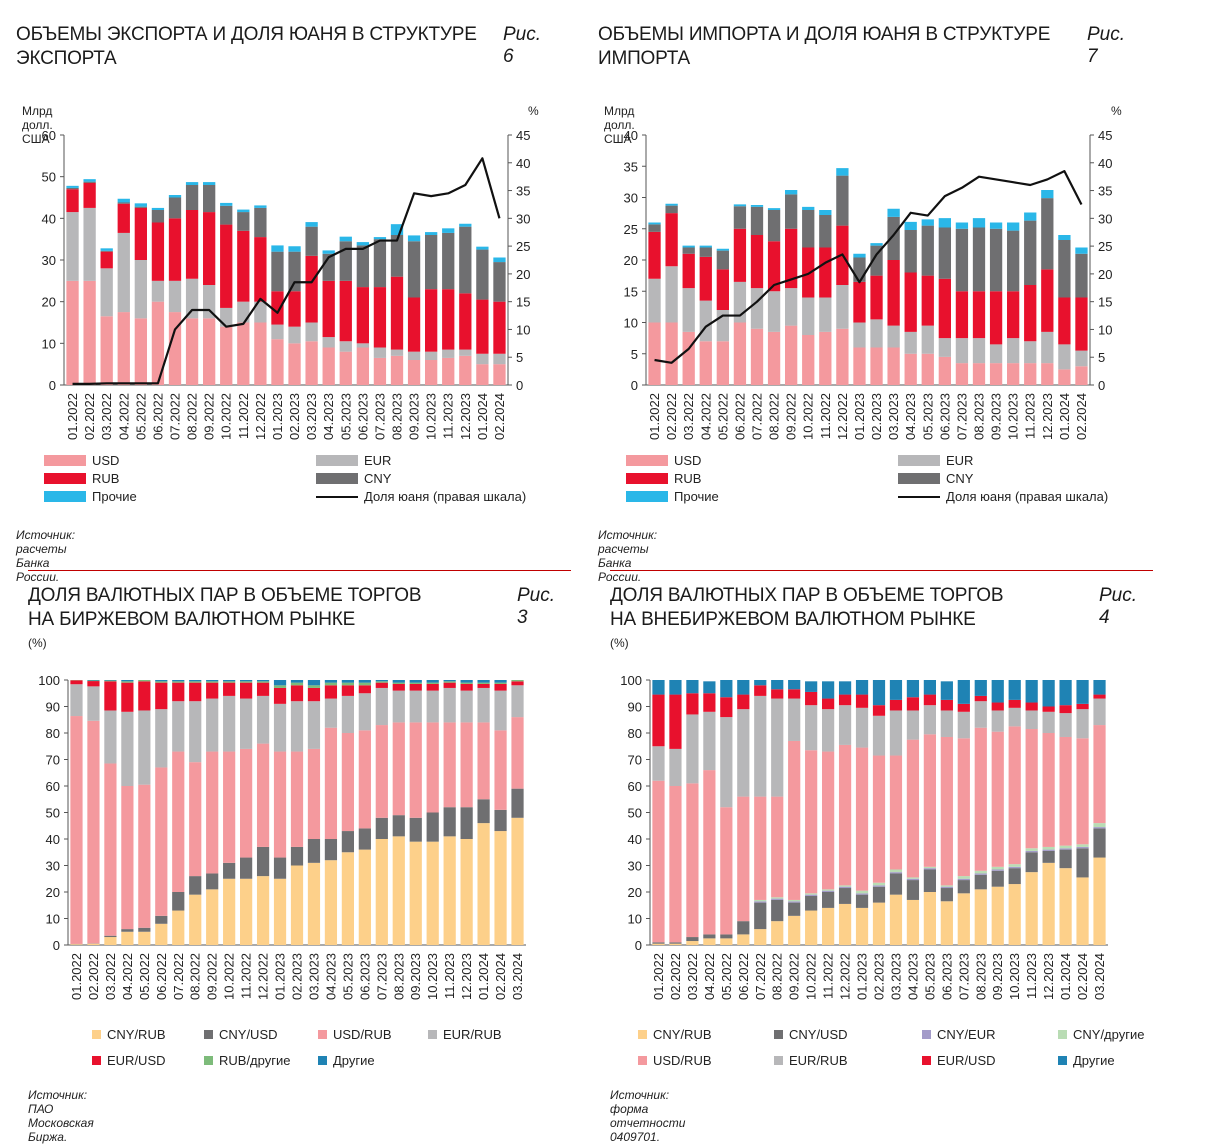 This screenshot has height=1144, width=1229. What do you see at coordinates (631, 323) in the screenshot?
I see `y-tick-label: 10` at bounding box center [631, 323].